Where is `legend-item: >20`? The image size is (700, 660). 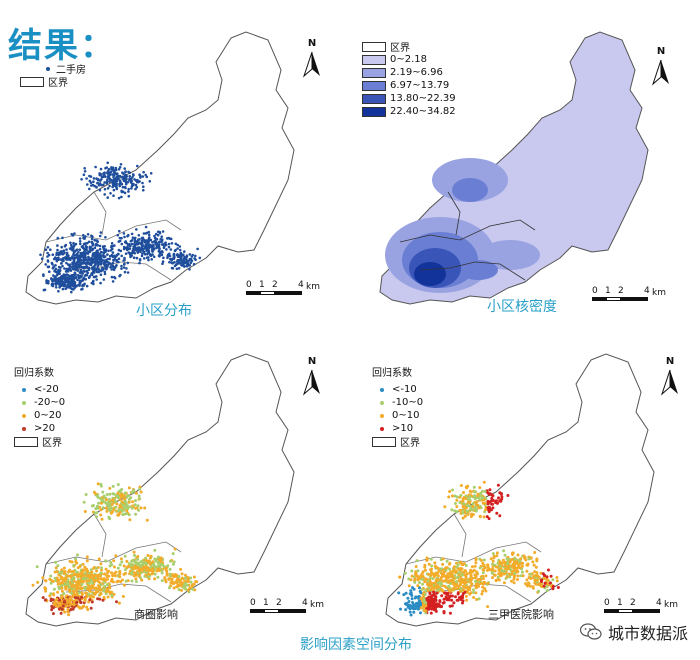
legend-item: >20 is located at coordinates (39, 428).